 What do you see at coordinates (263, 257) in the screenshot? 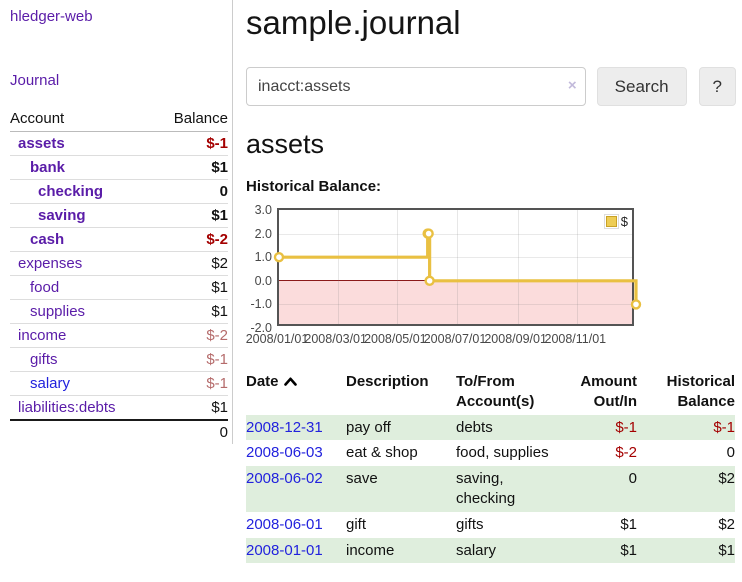
I see `y-axis-tick-label: 1.0` at bounding box center [263, 257].